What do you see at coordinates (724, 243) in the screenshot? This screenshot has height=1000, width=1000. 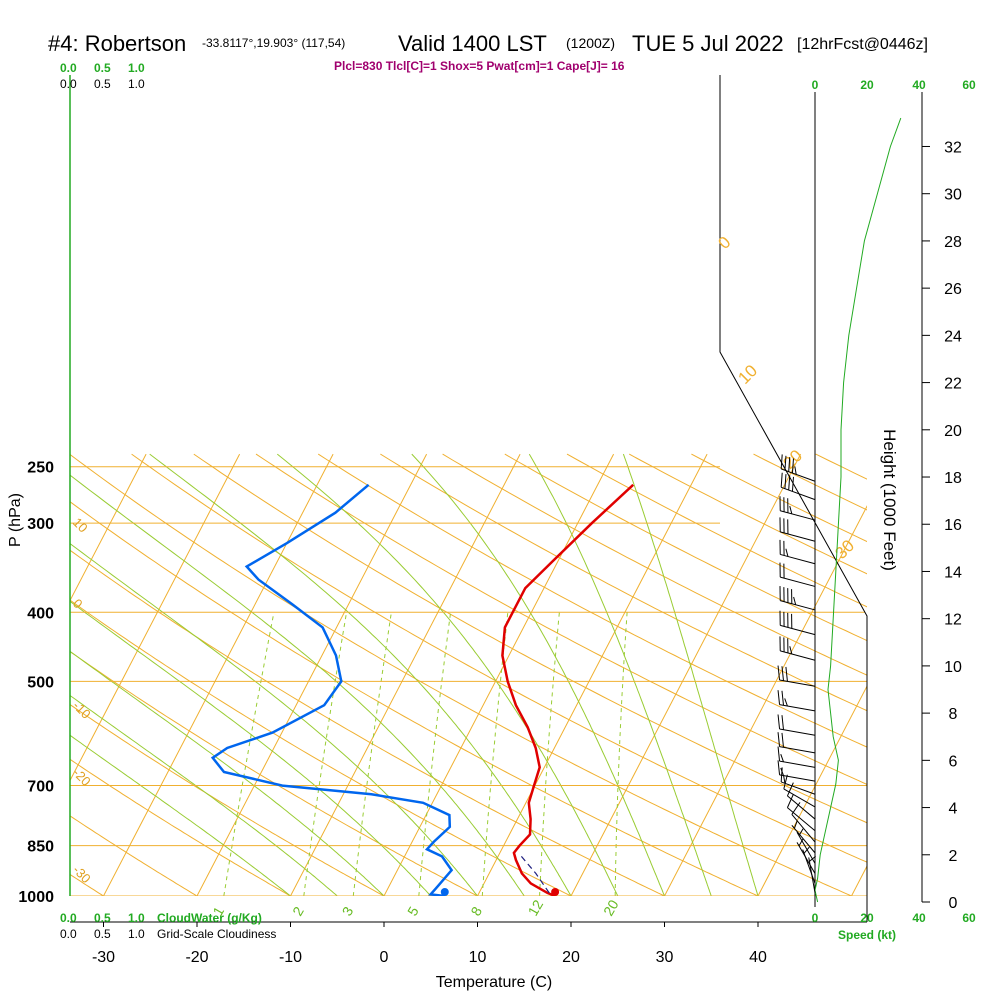 I see `isotherm-label-right: 0` at bounding box center [724, 243].